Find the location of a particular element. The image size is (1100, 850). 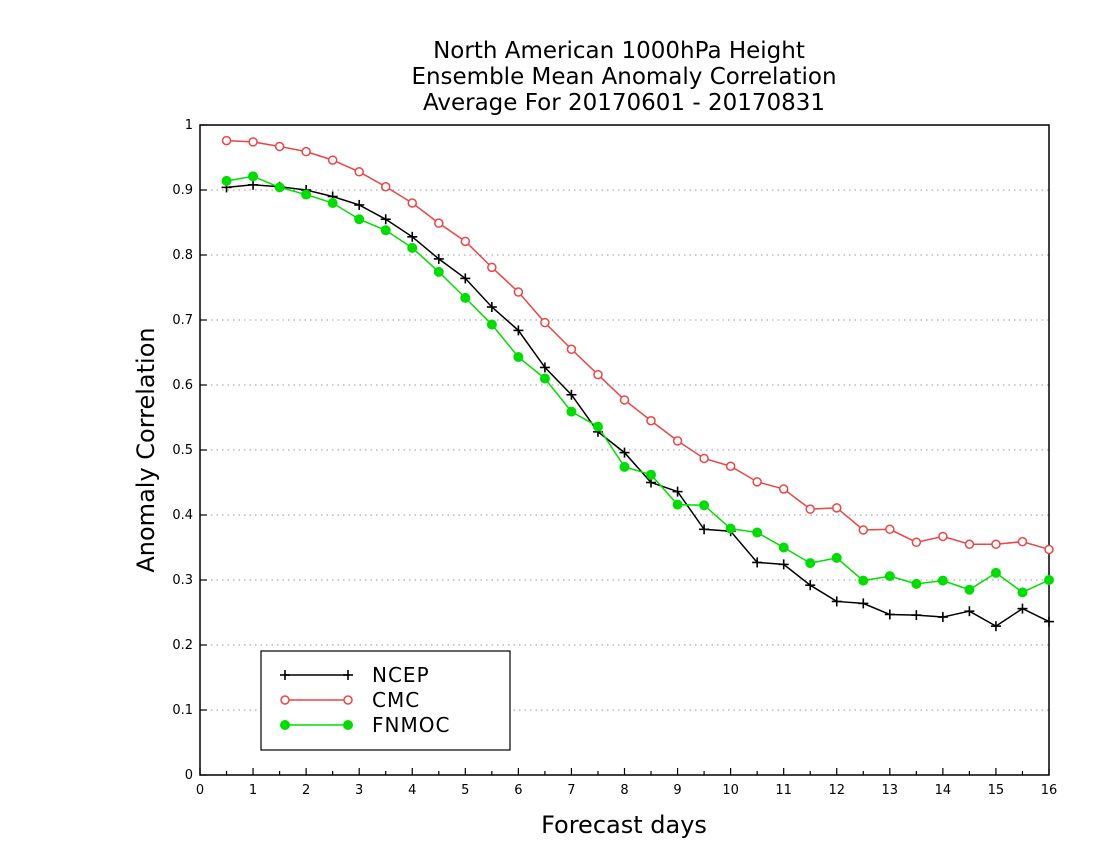

y-tick-label: 1 is located at coordinates (189, 125).